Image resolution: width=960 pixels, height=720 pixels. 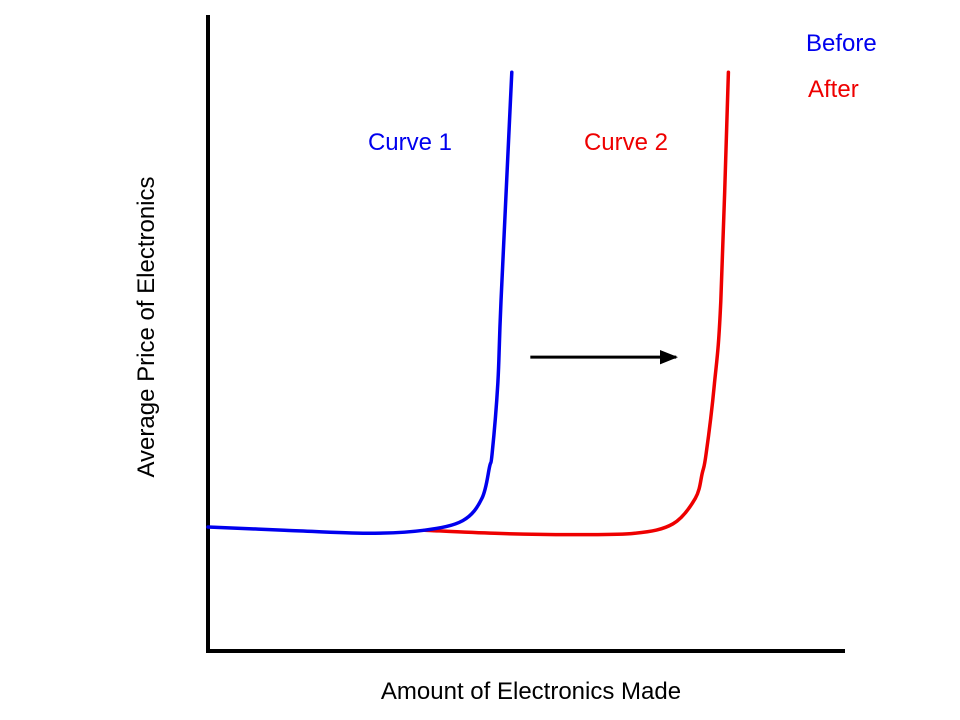 What do you see at coordinates (531, 691) in the screenshot?
I see `x-axis-label: Amount of Electronics Made` at bounding box center [531, 691].